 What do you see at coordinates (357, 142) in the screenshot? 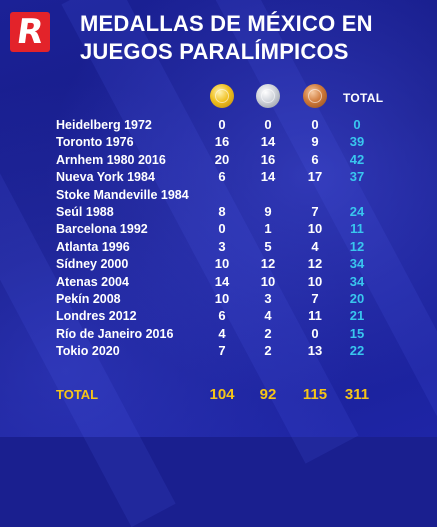
I see `row-total: 39` at bounding box center [357, 142].